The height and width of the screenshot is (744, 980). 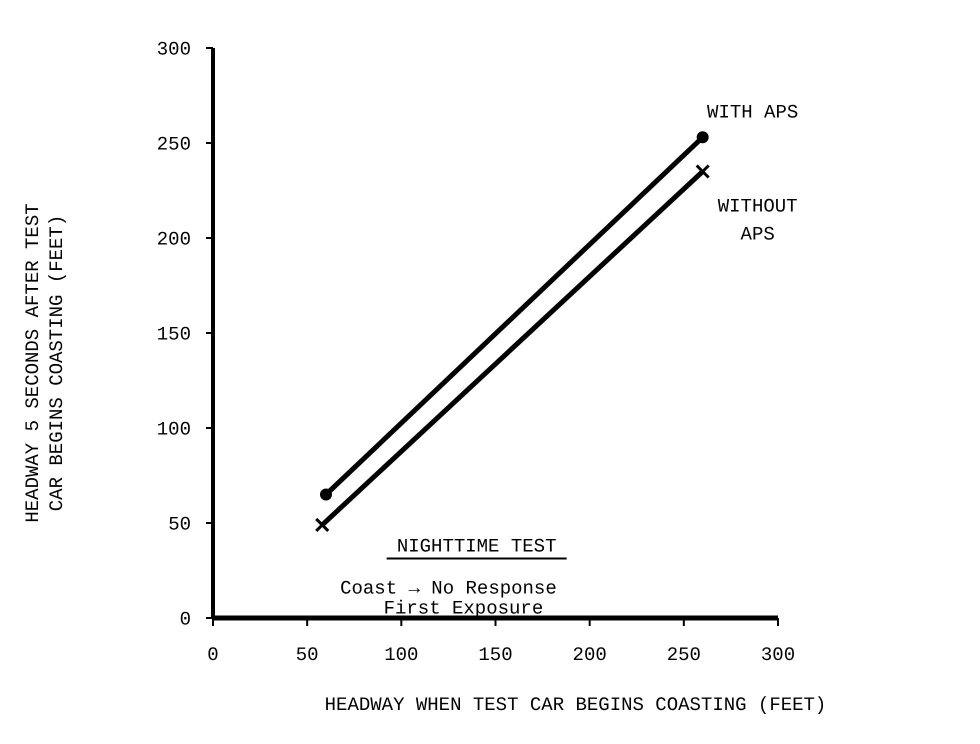 I want to click on x-tick-label: 50, so click(x=307, y=655).